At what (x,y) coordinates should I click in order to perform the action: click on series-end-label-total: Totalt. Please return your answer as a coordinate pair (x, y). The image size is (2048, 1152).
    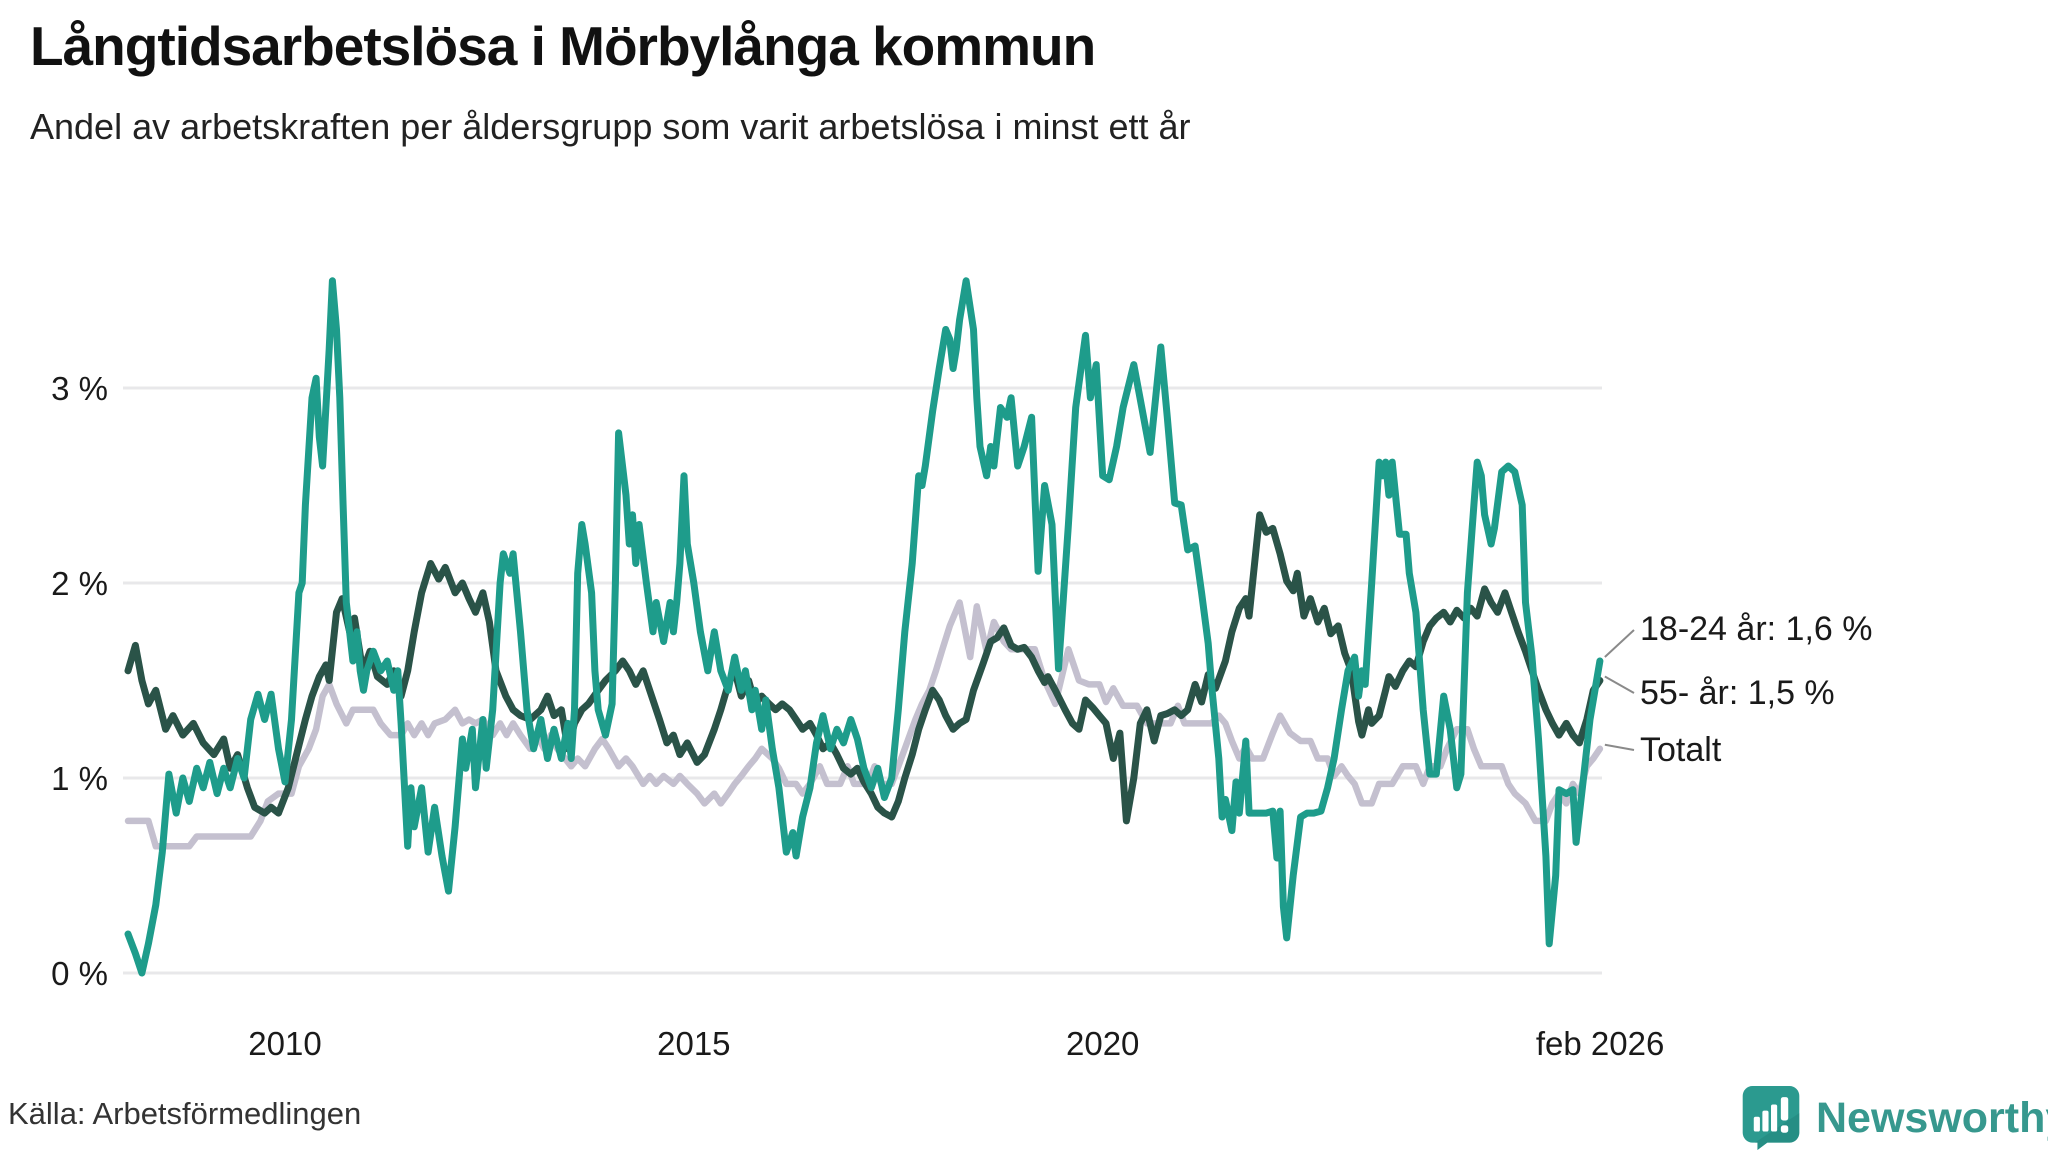
    Looking at the image, I should click on (1681, 750).